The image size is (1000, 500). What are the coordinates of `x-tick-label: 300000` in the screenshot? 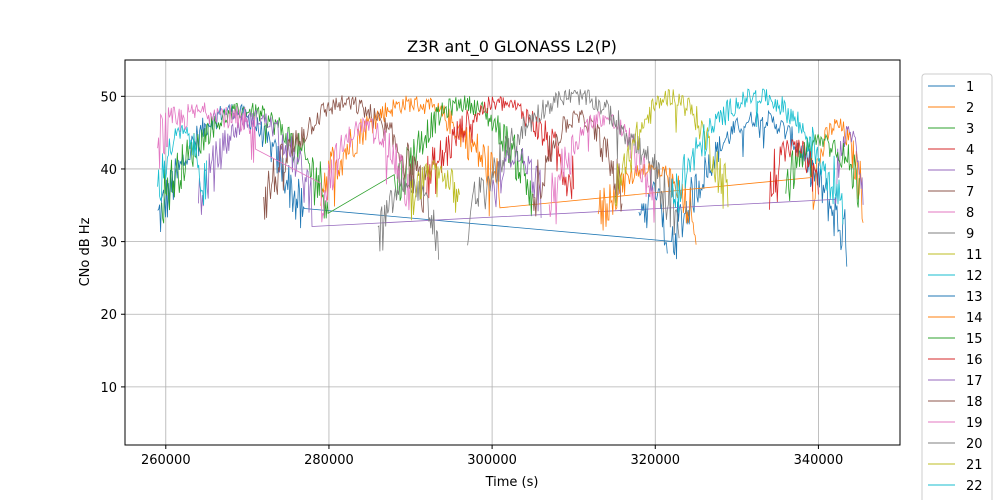 It's located at (492, 460).